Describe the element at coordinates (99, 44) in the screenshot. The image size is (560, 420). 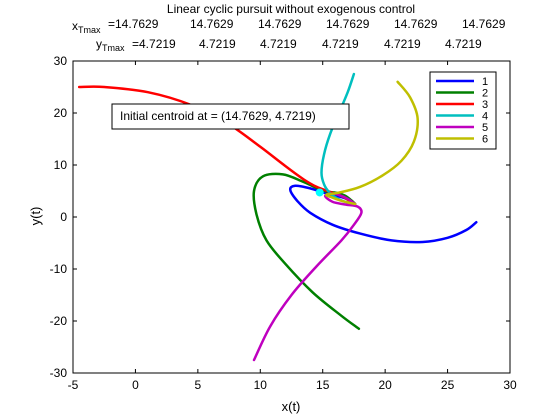
I see `header-y-main: y` at that location.